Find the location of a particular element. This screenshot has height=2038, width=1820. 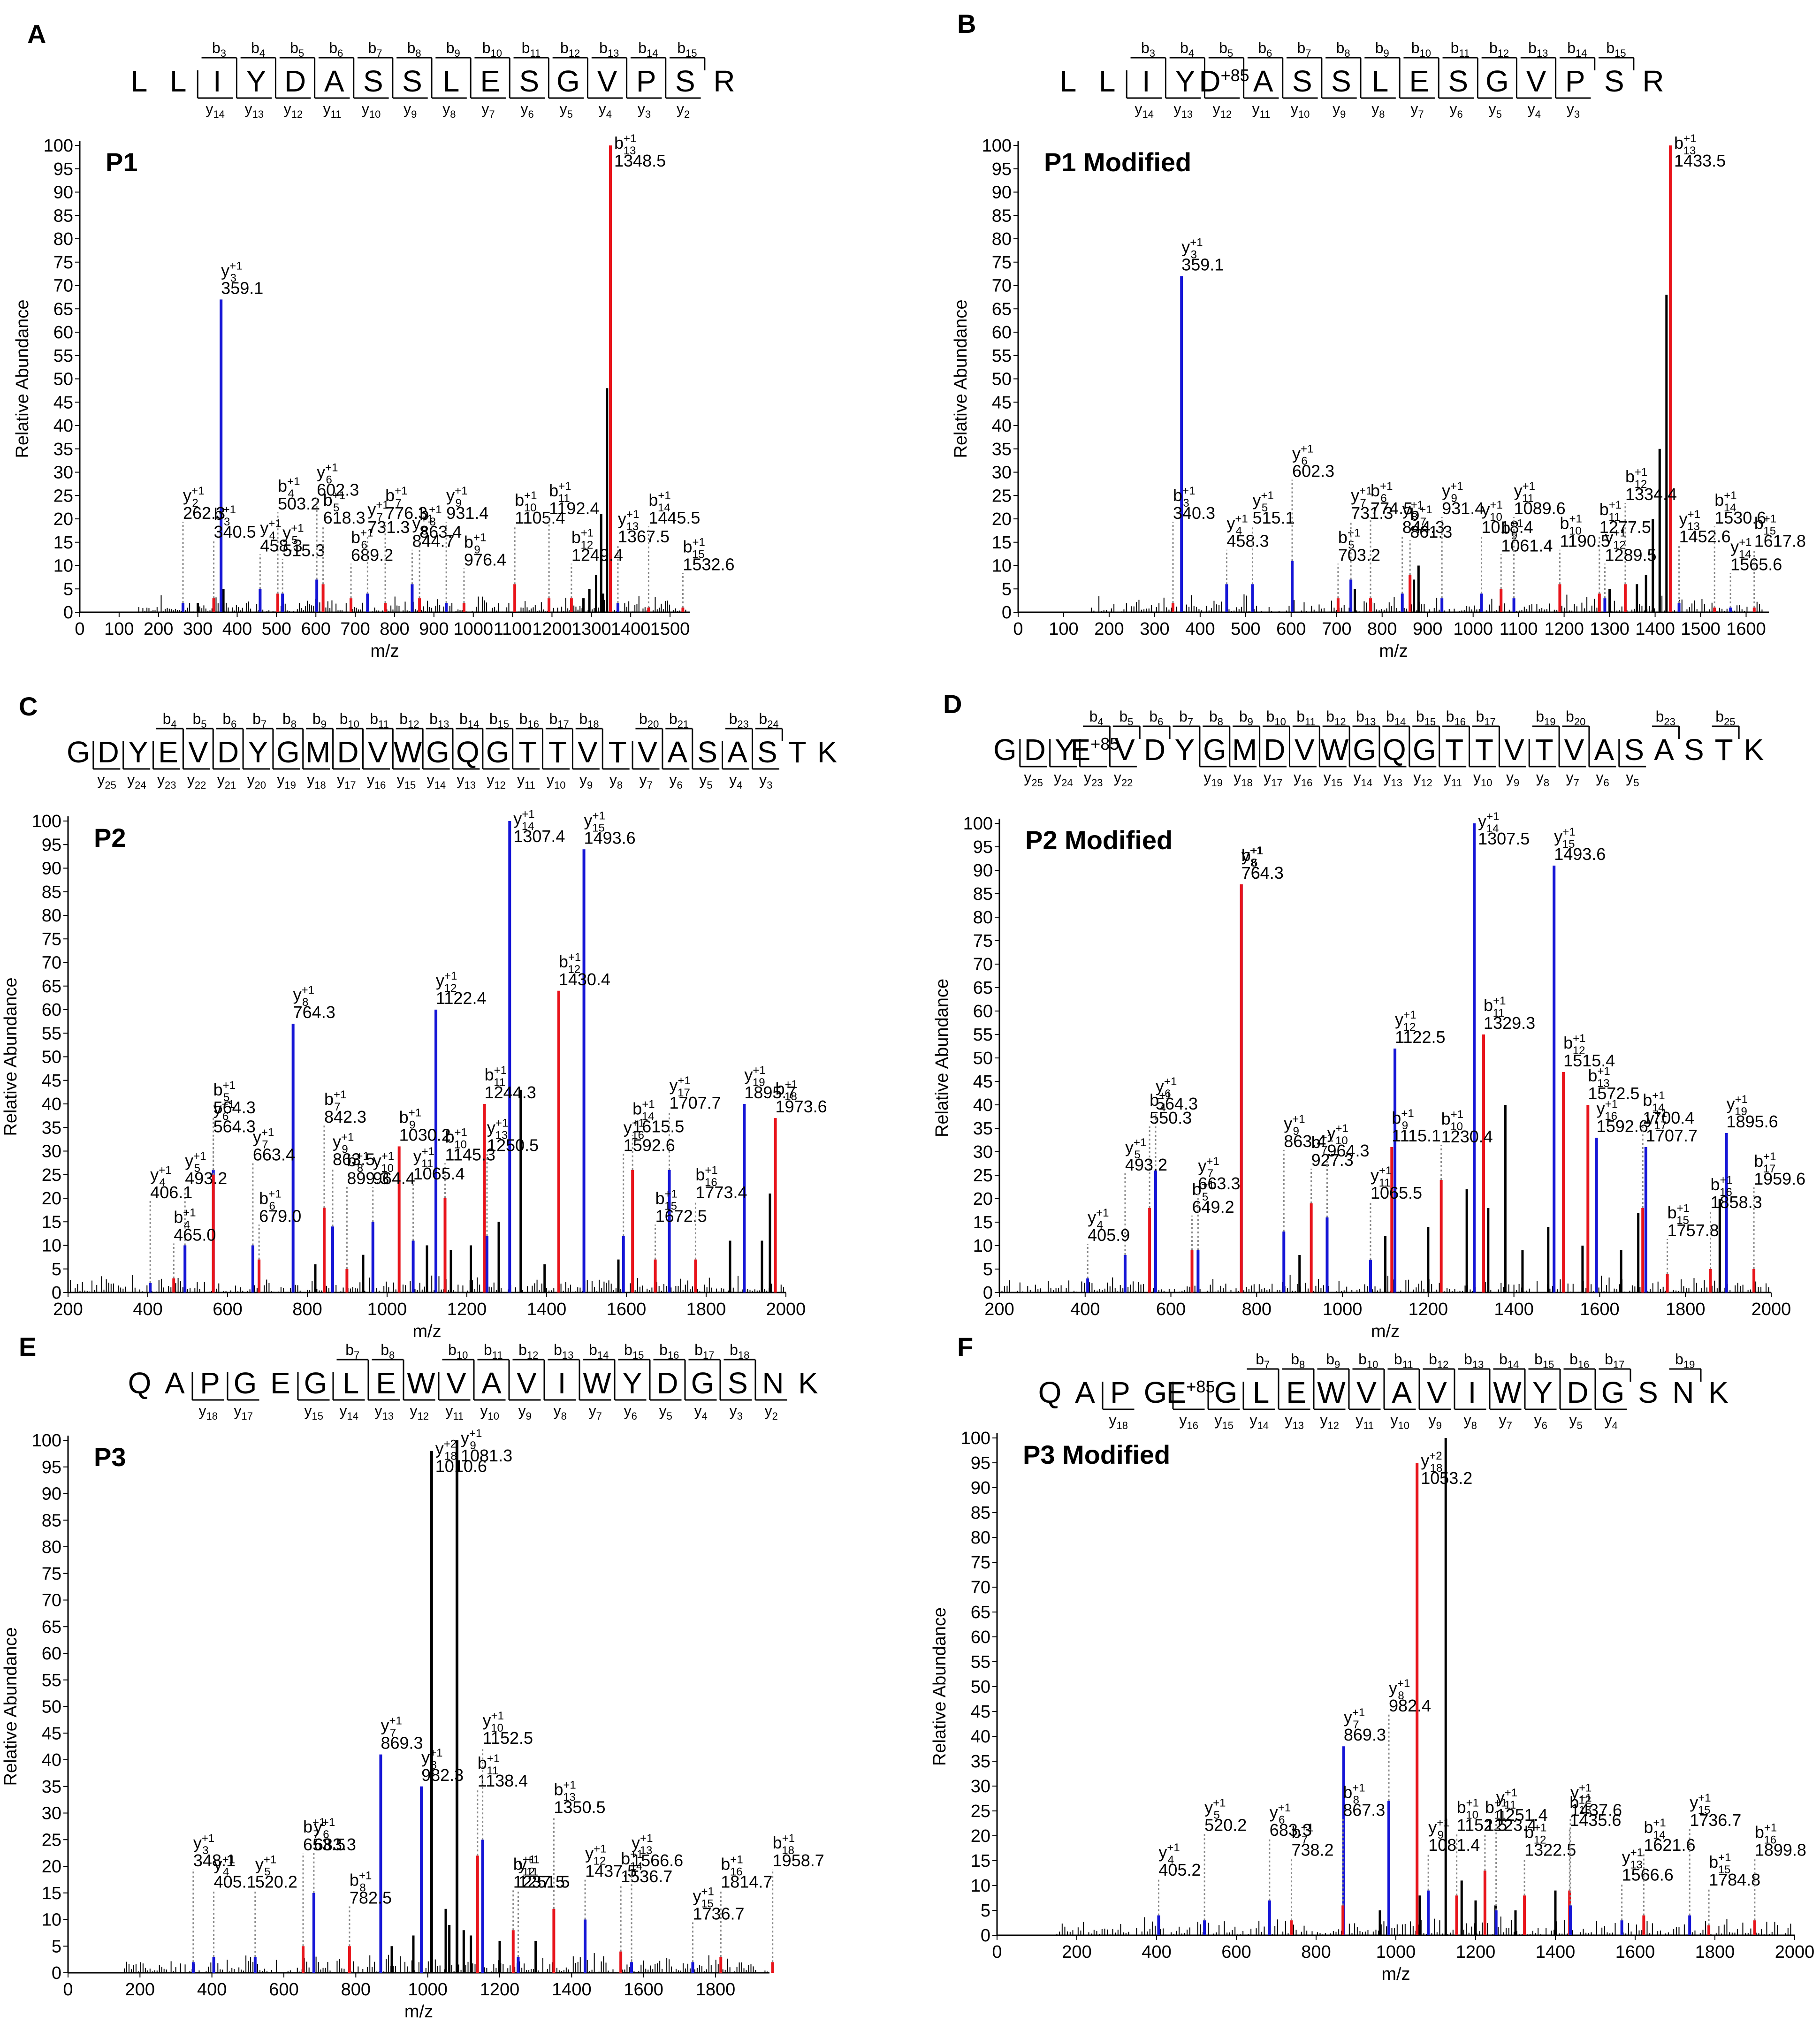

y-tick-label: 80 is located at coordinates (1002, 239).